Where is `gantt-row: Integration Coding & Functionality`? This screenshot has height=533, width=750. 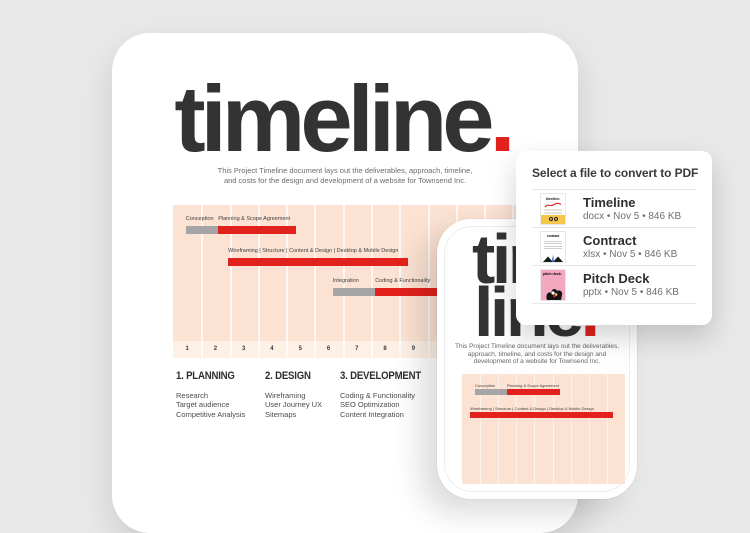
gantt-row: Integration Coding & Functionality is located at coordinates (345, 293).